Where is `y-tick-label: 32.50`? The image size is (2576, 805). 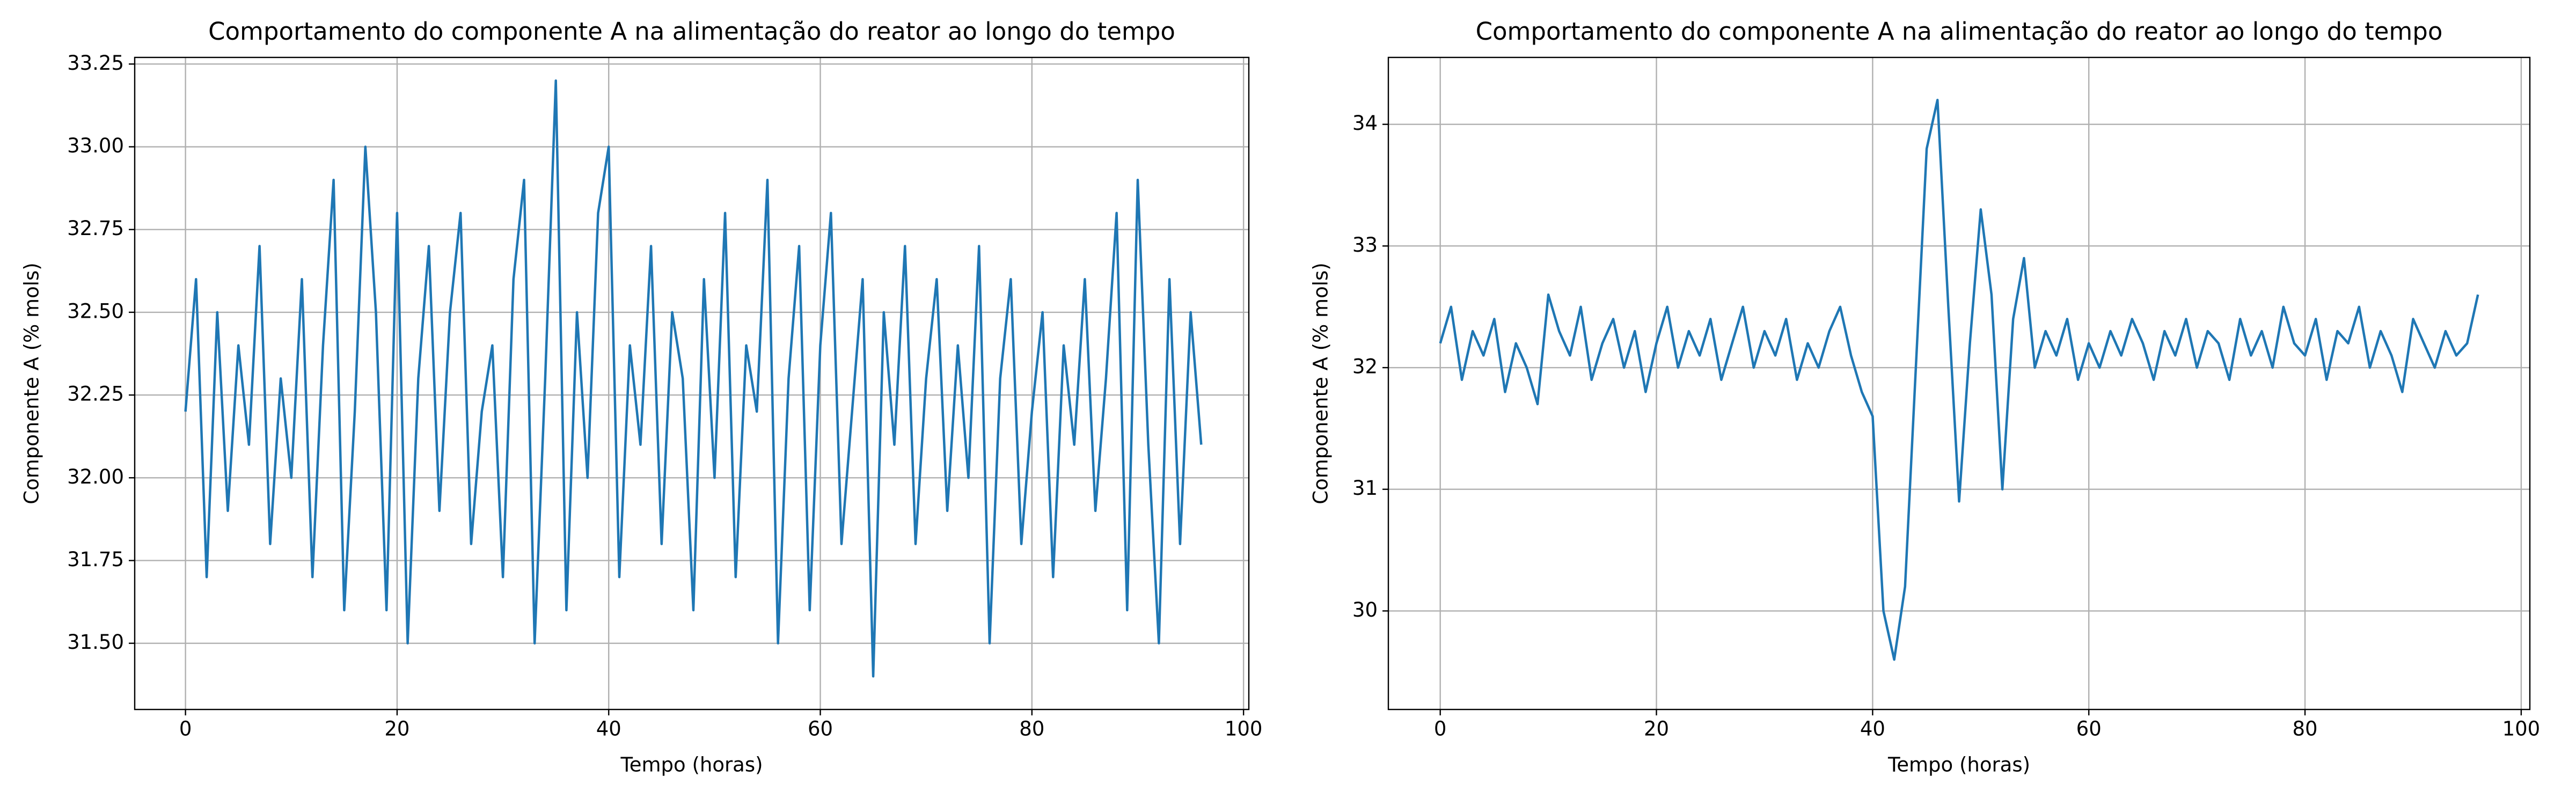
y-tick-label: 32.50 is located at coordinates (95, 311).